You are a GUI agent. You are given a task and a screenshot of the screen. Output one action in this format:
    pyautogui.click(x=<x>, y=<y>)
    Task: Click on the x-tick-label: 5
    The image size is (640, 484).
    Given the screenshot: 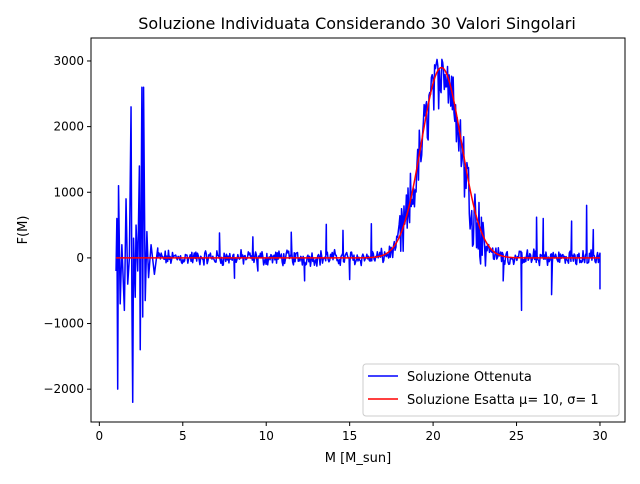 What is the action you would take?
    pyautogui.click(x=183, y=436)
    